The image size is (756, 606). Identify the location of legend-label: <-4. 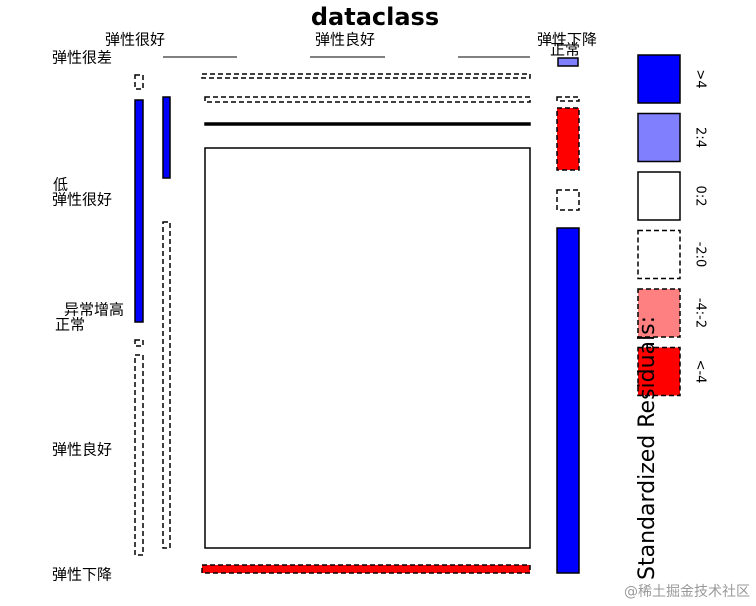
(700, 372).